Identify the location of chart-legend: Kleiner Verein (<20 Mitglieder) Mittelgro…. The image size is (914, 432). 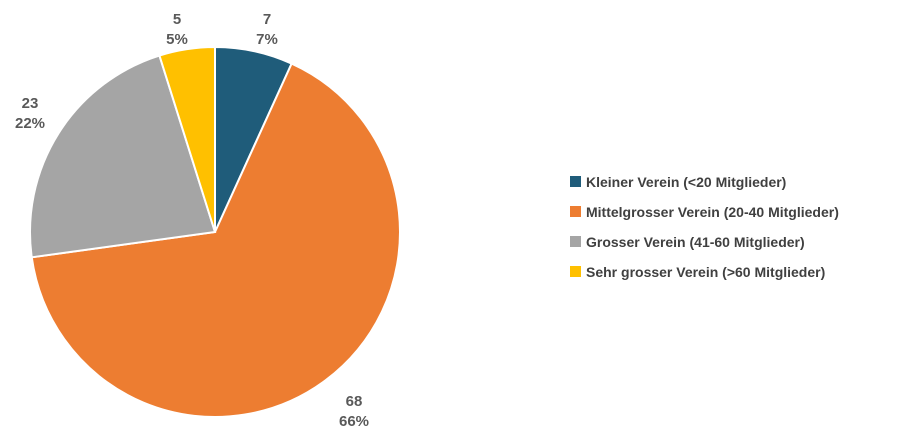
(704, 227).